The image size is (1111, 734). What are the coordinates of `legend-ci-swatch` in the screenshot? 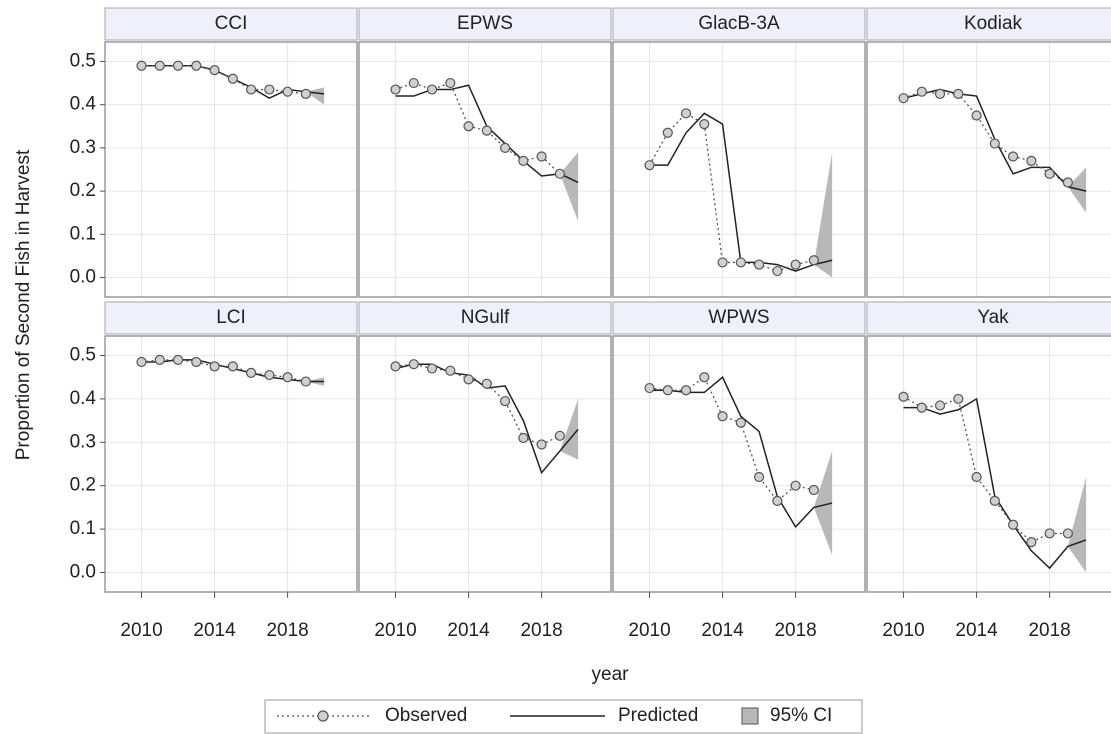 It's located at (750, 716).